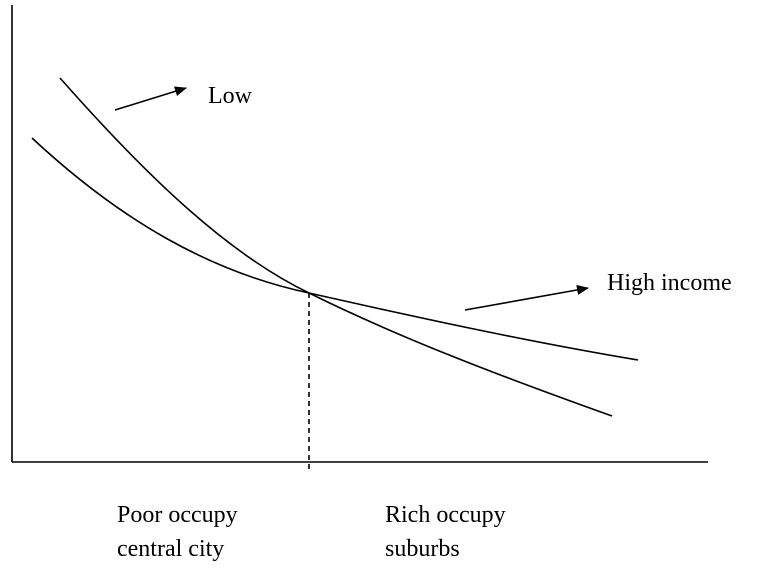  Describe the element at coordinates (445, 515) in the screenshot. I see `region-label: Rich occupy` at that location.